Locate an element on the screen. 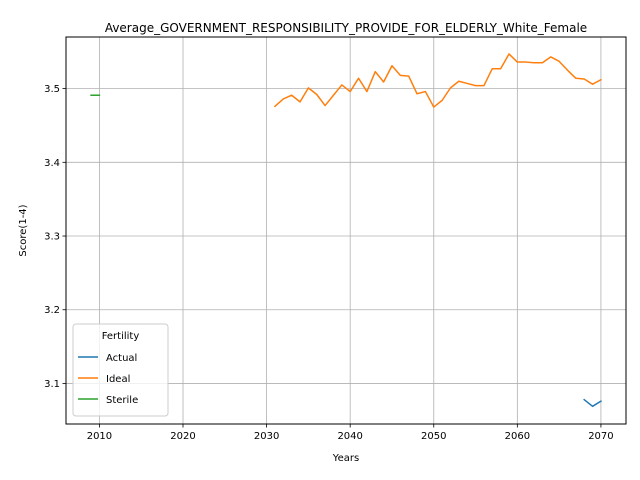 The image size is (640, 480). x-tick-label: 2030 is located at coordinates (266, 436).